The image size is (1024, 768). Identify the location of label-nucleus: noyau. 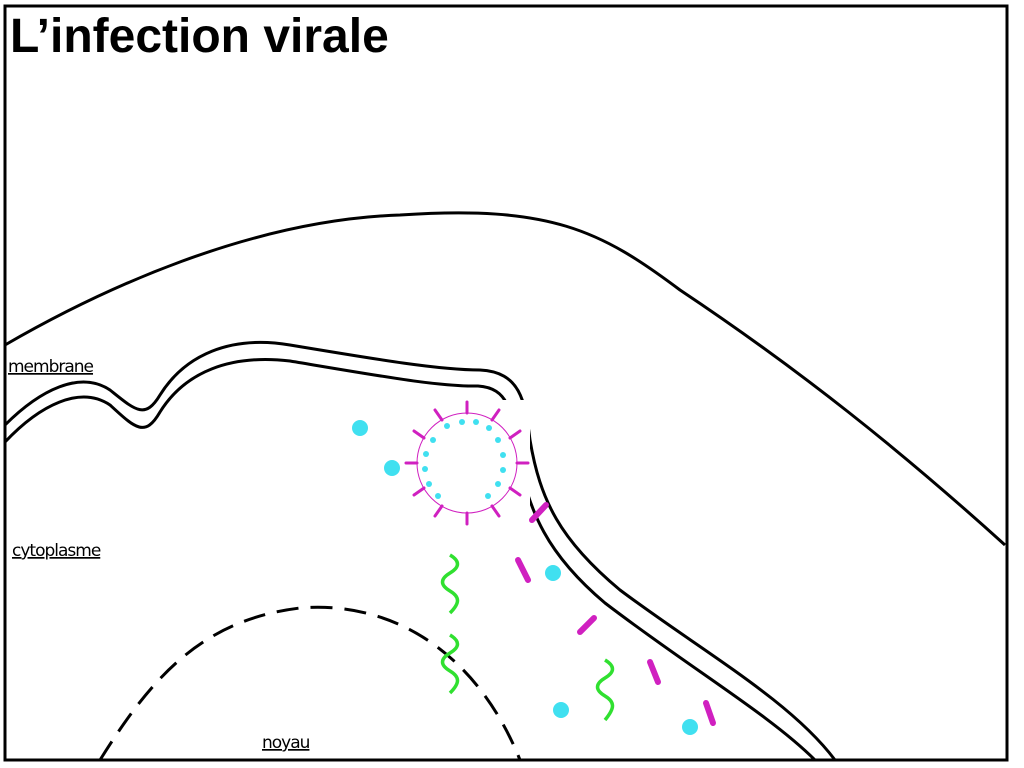
(286, 743).